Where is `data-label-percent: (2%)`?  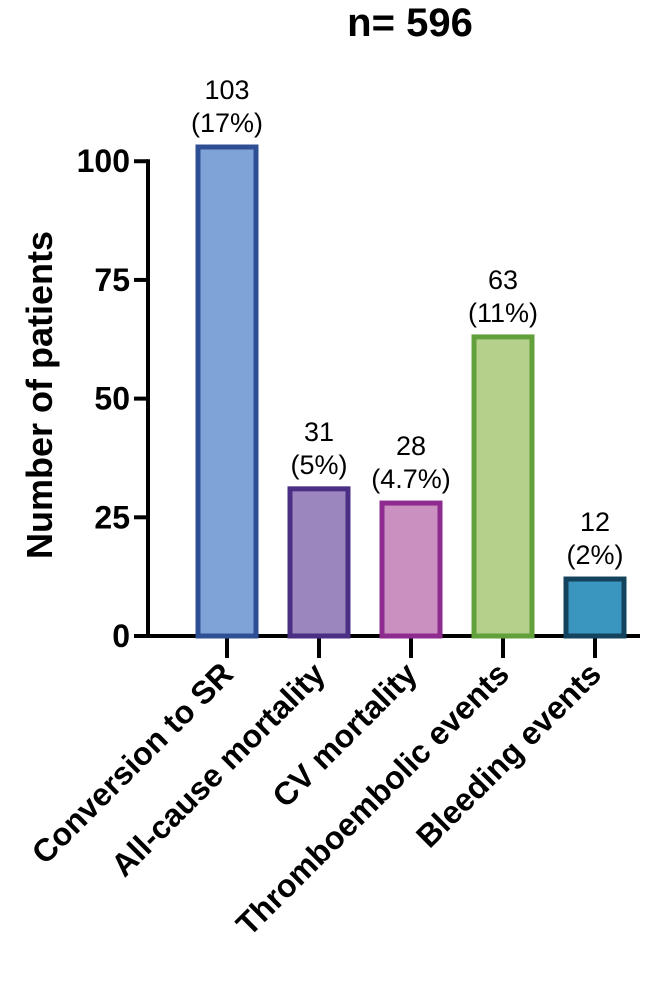 data-label-percent: (2%) is located at coordinates (594, 555).